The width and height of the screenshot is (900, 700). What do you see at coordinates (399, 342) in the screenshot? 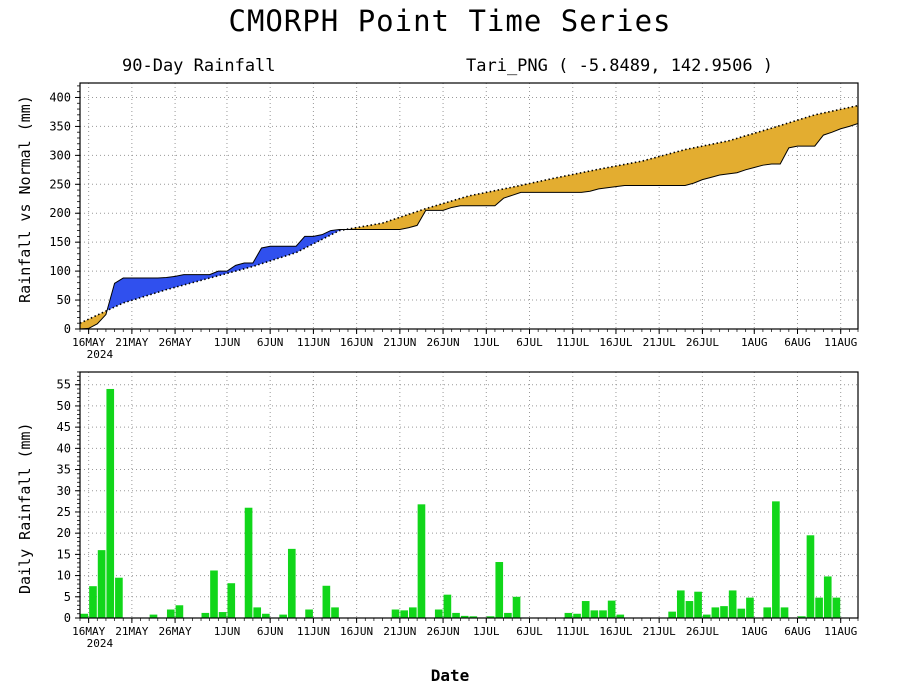
I see `x-tick-label: 21JUN` at bounding box center [399, 342].